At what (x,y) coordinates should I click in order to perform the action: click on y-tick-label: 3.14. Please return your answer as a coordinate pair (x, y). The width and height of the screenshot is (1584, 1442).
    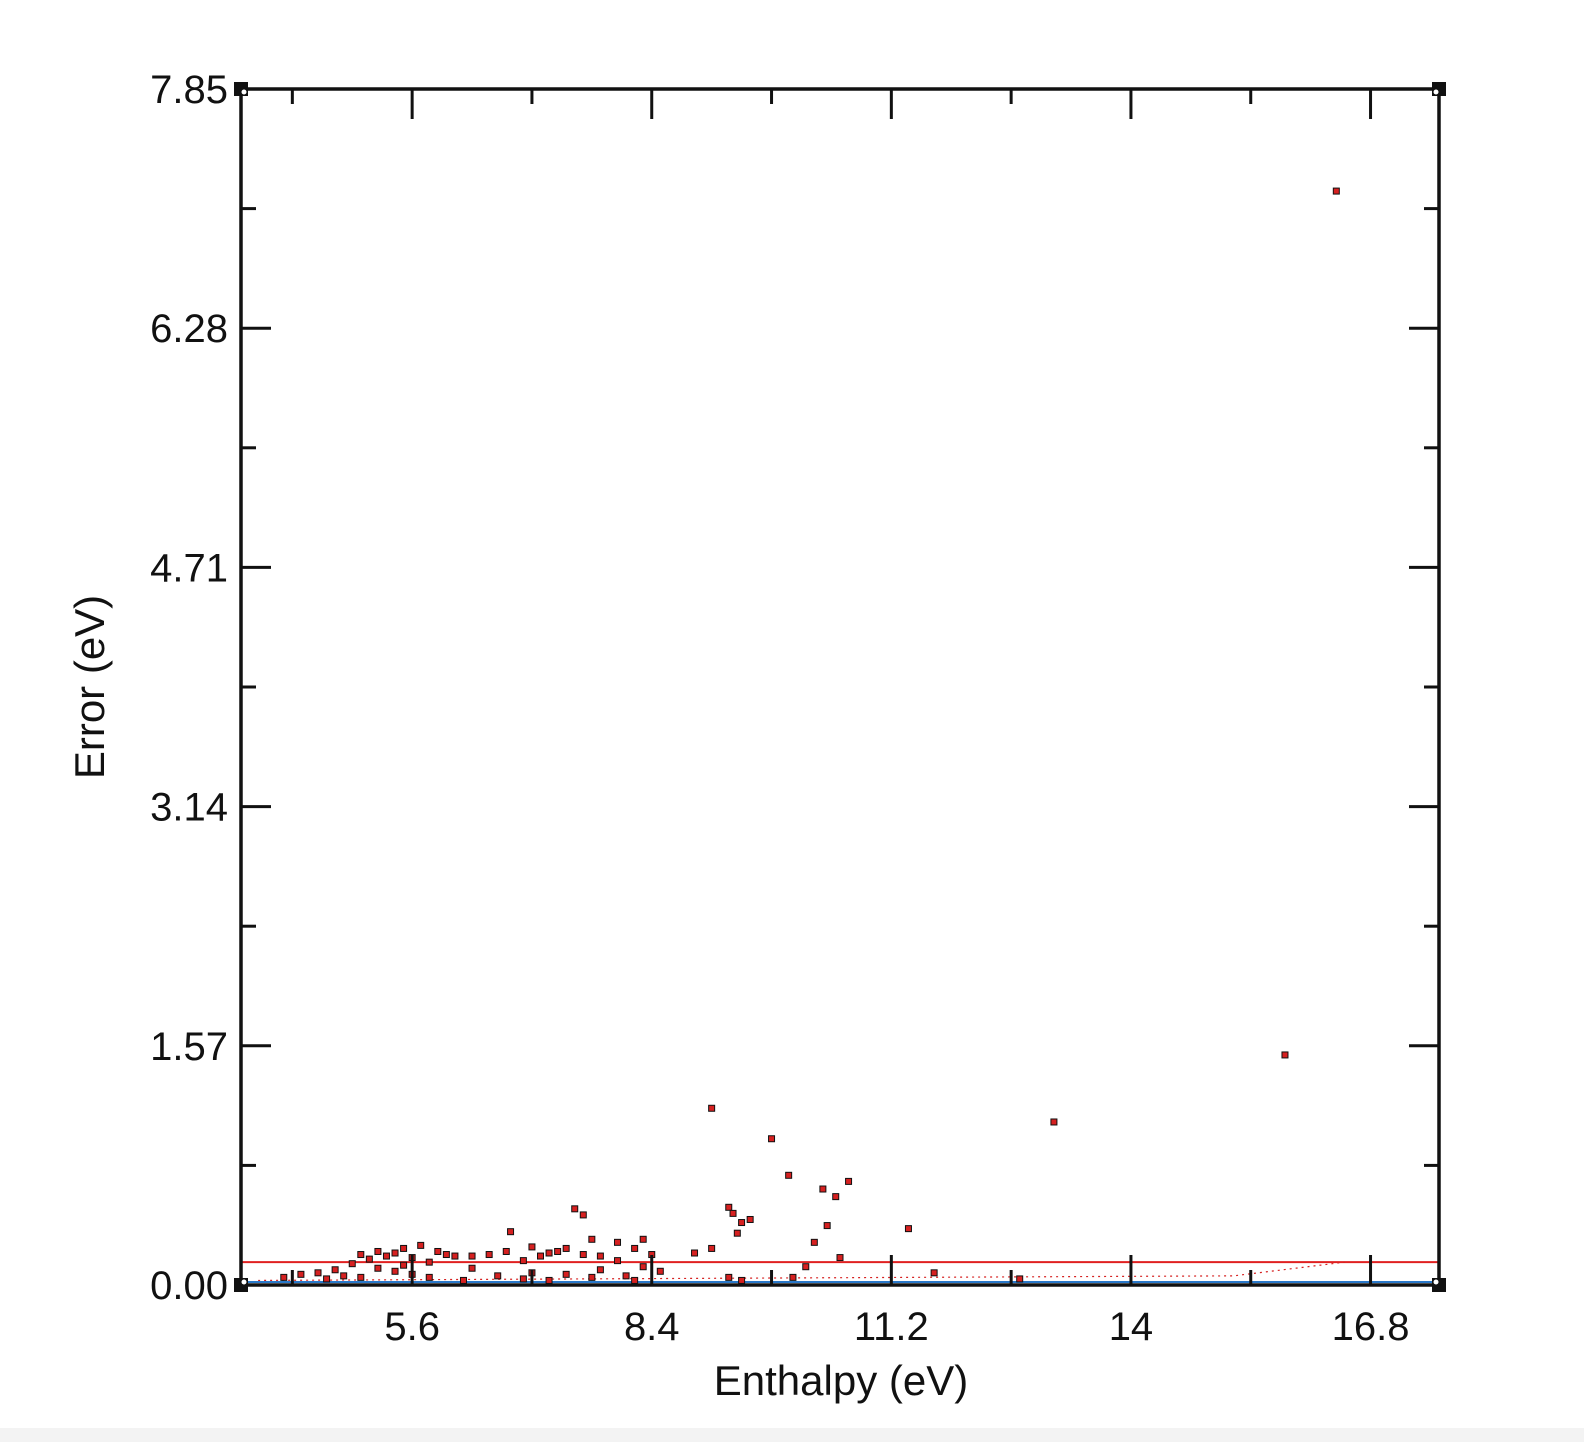
    Looking at the image, I should click on (189, 808).